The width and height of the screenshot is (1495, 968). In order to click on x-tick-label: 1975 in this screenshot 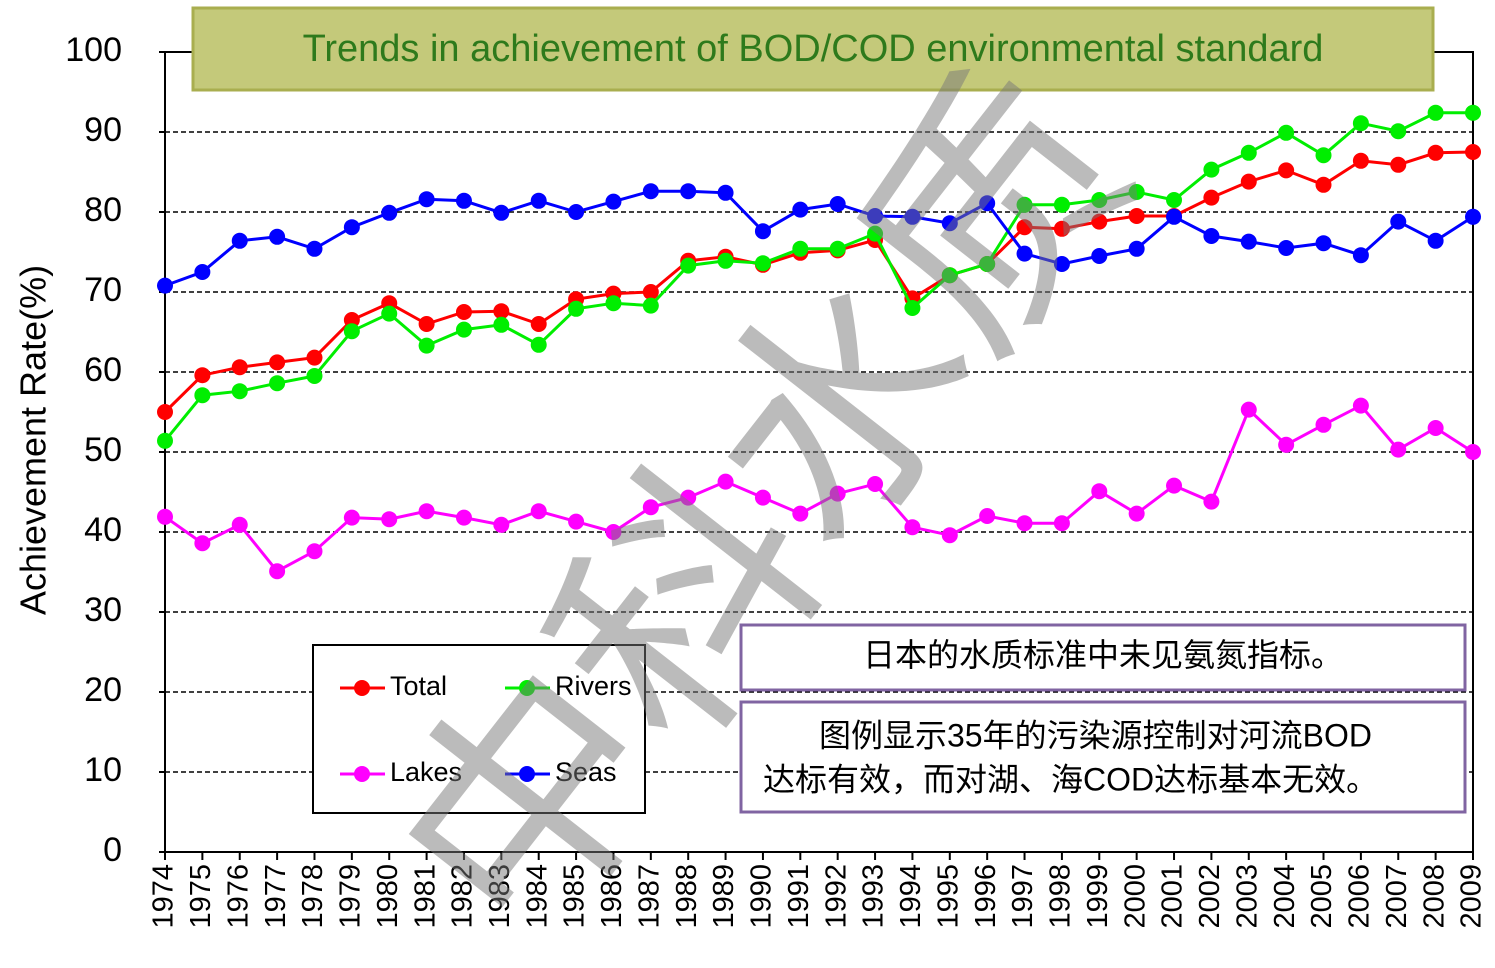, I will do `click(201, 896)`.